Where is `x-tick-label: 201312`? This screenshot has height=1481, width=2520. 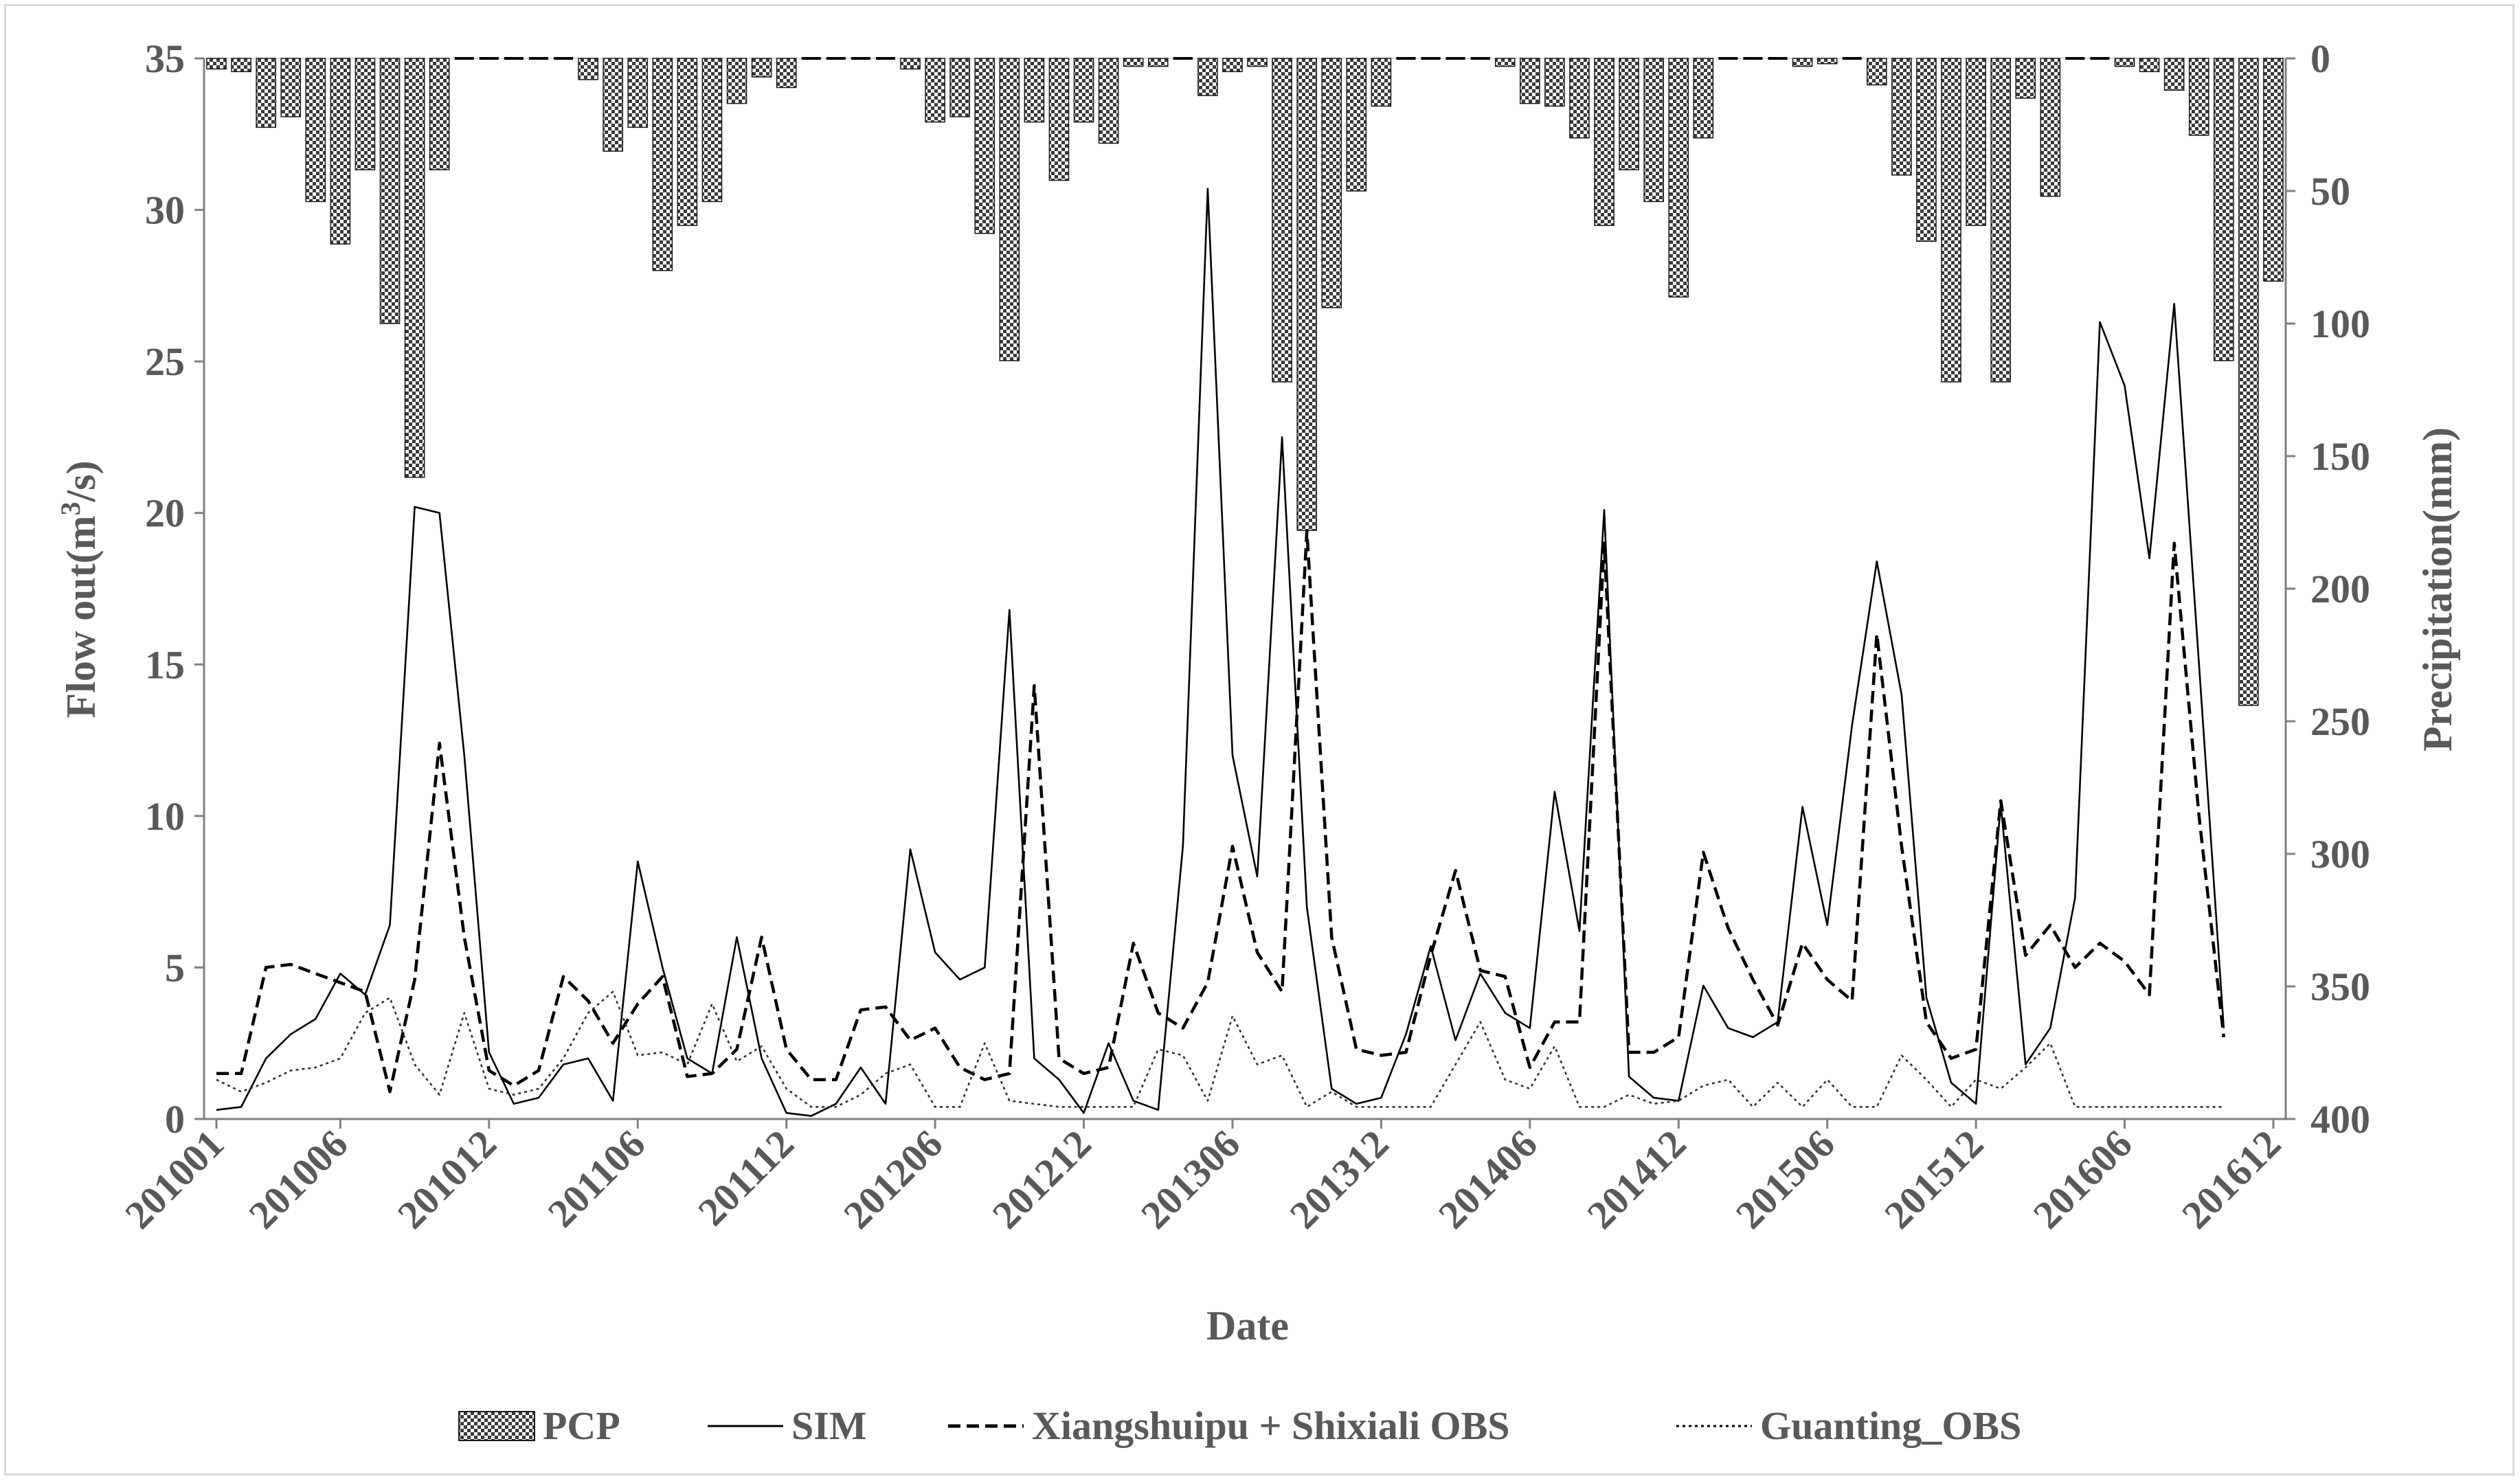
x-tick-label: 201312 is located at coordinates (1339, 1179).